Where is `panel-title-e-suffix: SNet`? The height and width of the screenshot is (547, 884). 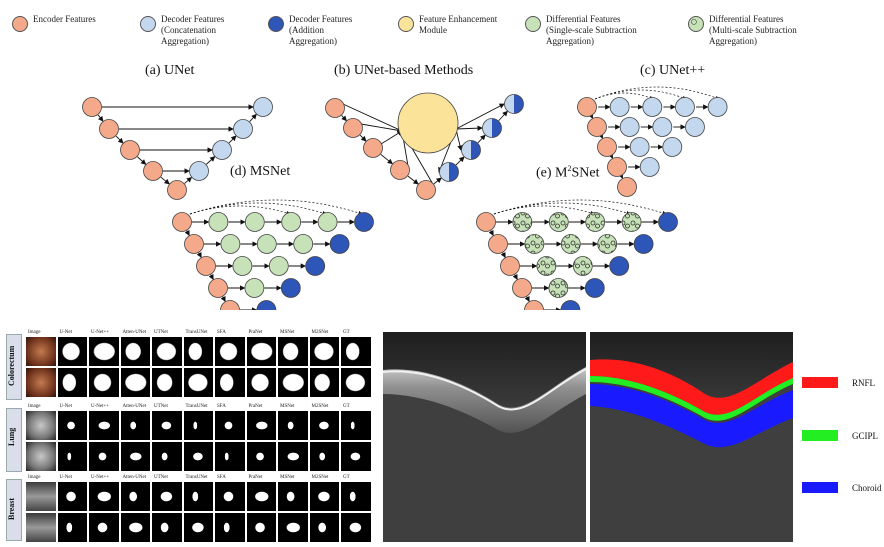
panel-title-e-suffix: SNet is located at coordinates (585, 173).